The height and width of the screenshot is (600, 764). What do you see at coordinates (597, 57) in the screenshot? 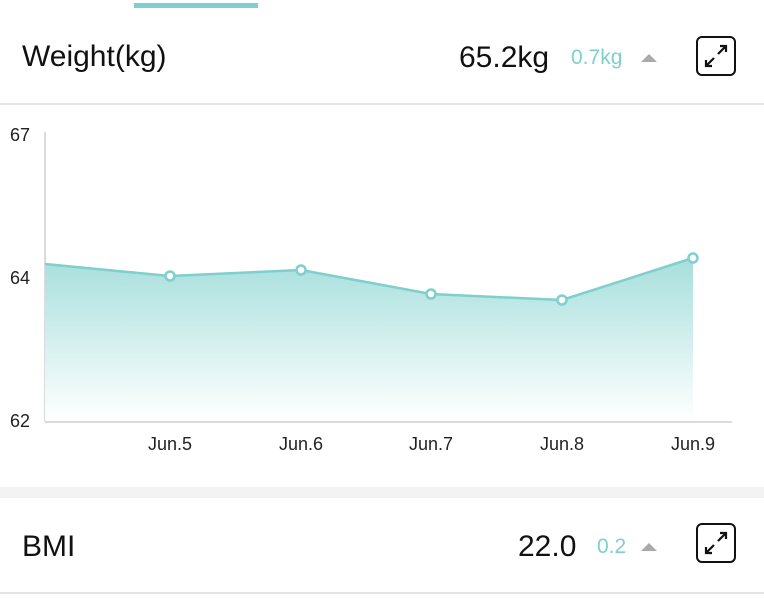
I see `weight-delta: 0.7kg` at bounding box center [597, 57].